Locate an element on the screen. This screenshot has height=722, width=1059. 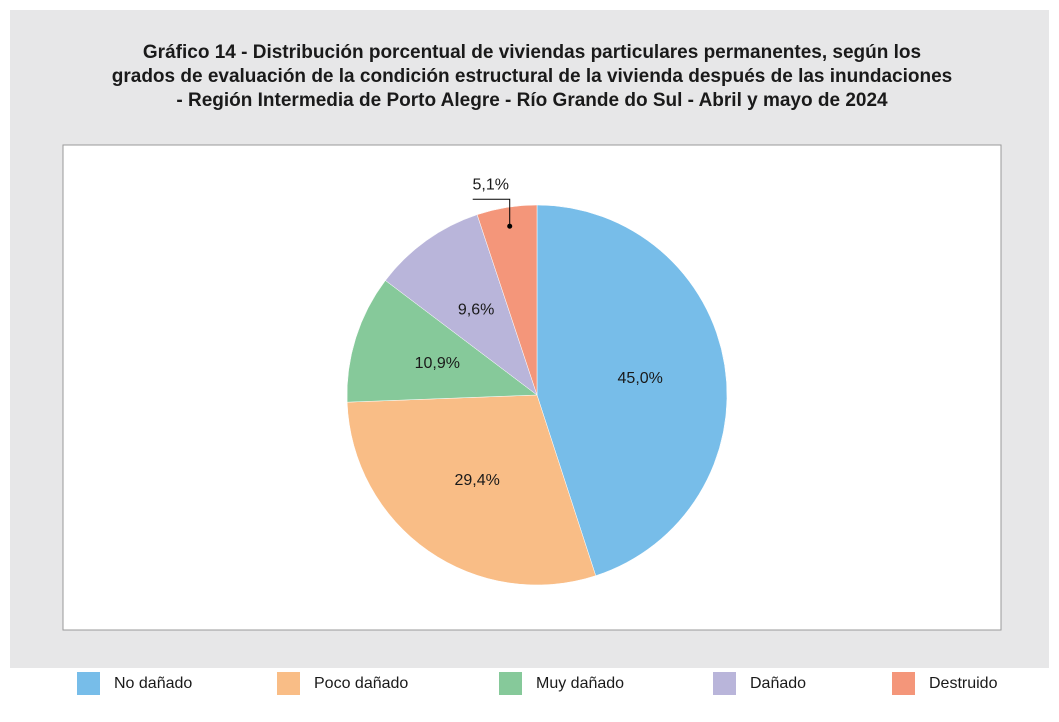
legend-label: Muy dañado is located at coordinates (580, 683).